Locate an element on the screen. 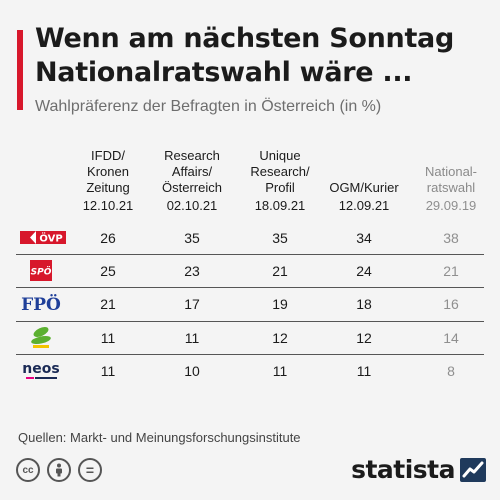 This screenshot has width=500, height=500. svg-text: FPÖ is located at coordinates (41, 304).